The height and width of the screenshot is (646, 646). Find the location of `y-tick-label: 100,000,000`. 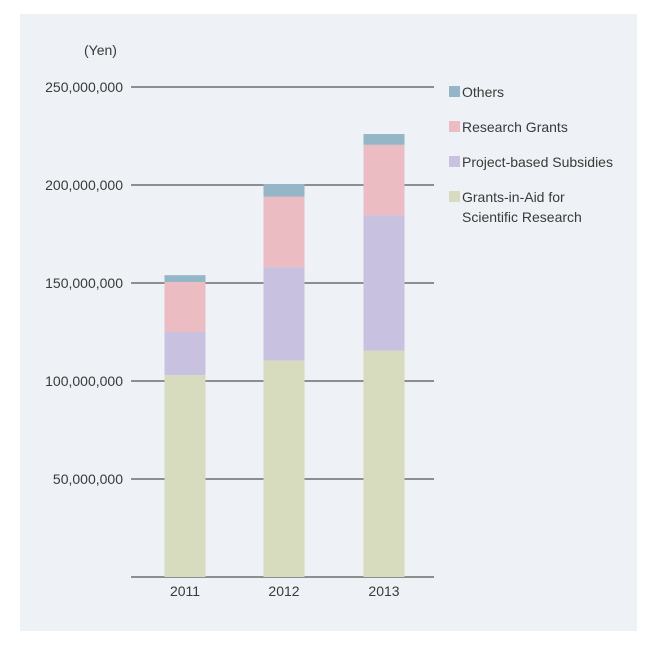

y-tick-label: 100,000,000 is located at coordinates (84, 381).